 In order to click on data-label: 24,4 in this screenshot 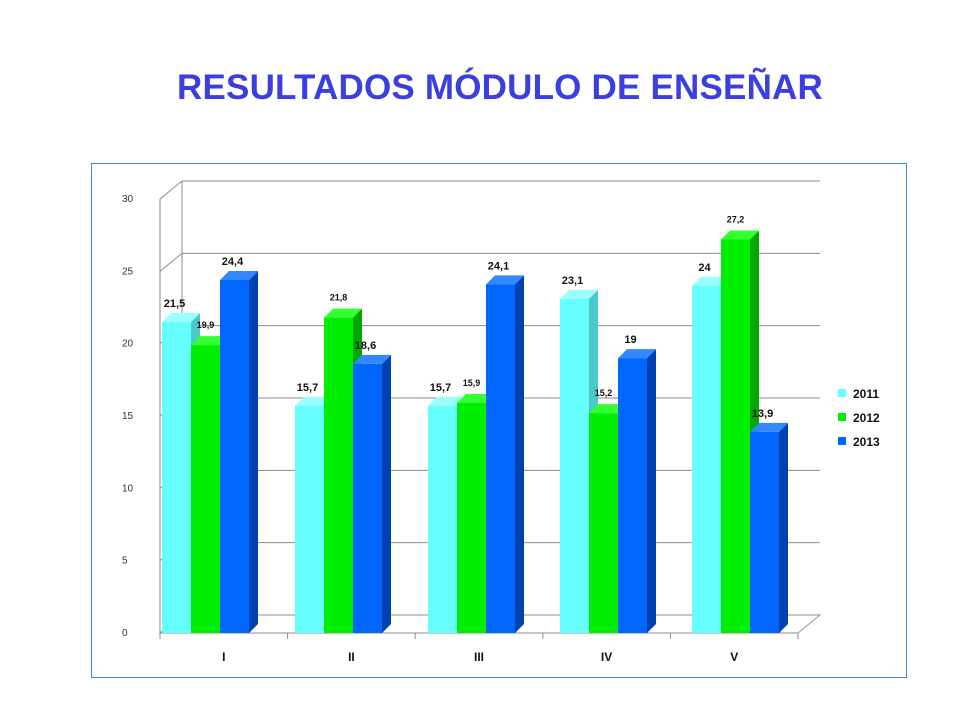, I will do `click(233, 262)`.